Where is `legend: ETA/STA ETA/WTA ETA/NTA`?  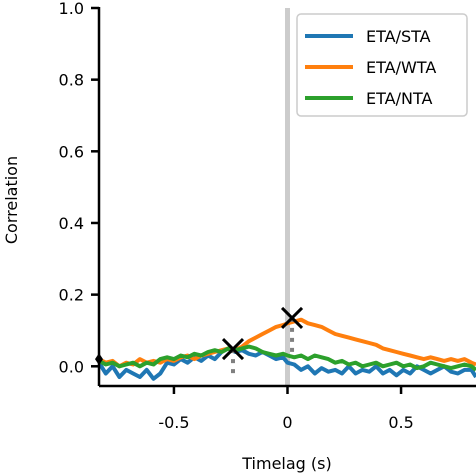
legend: ETA/STA ETA/WTA ETA/NTA is located at coordinates (382, 65).